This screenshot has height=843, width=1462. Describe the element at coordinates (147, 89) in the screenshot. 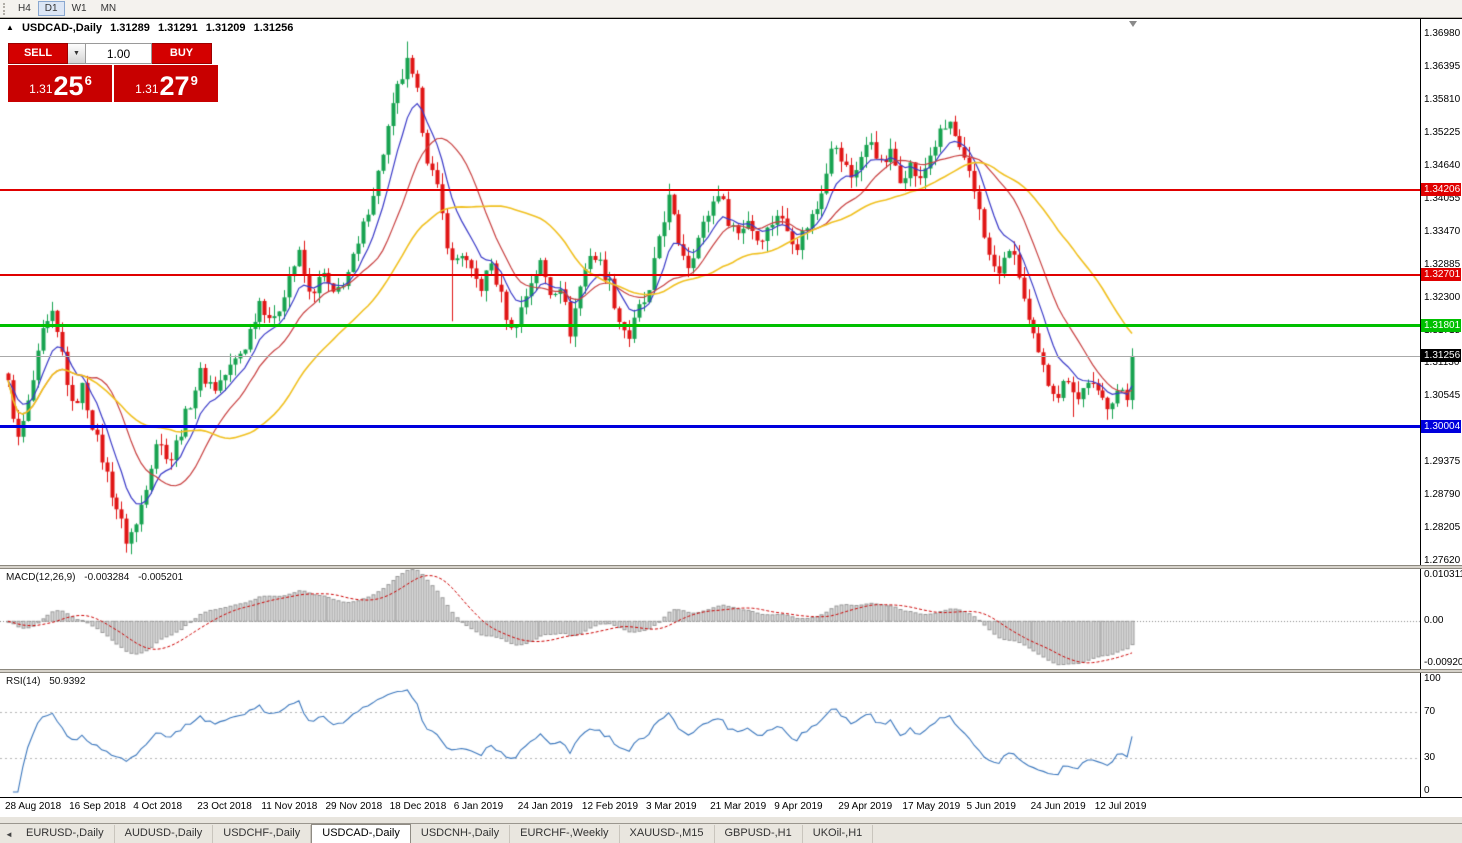

I see `buy-price-prefix: 1.31` at that location.